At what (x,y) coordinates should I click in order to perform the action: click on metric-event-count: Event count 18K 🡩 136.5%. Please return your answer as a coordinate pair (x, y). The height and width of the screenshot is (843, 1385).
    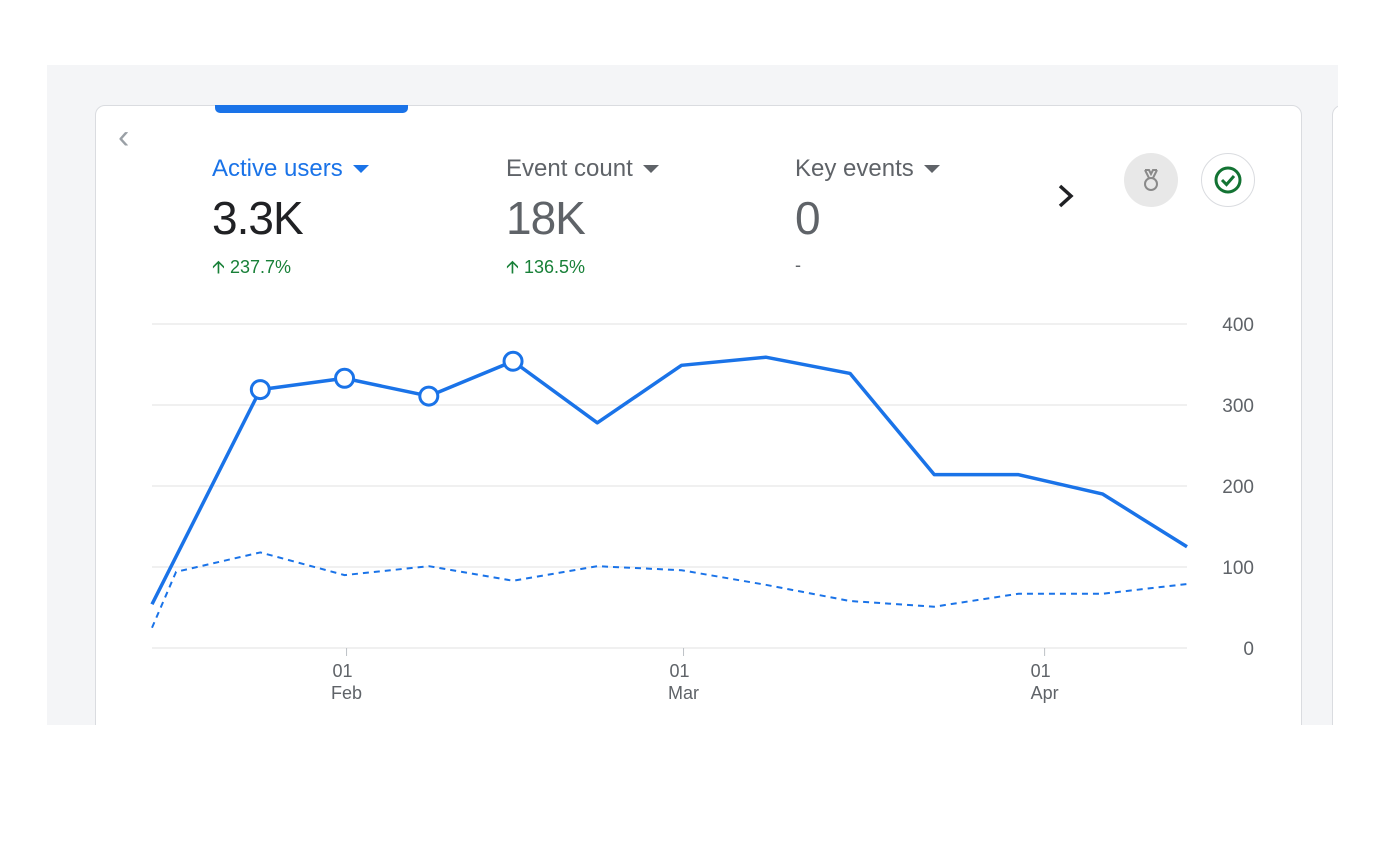
    Looking at the image, I should click on (582, 216).